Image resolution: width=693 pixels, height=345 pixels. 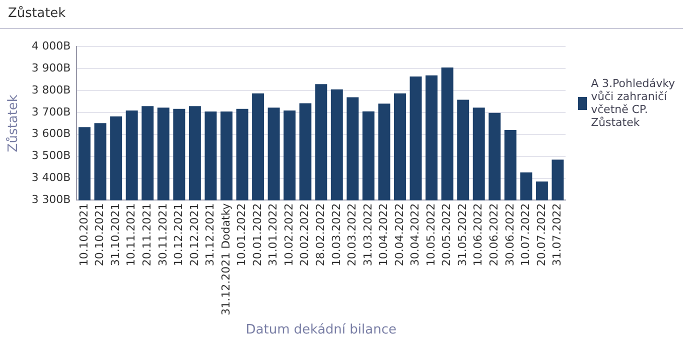 I want to click on x-tick-label: 31.01.2022, so click(x=273, y=234).